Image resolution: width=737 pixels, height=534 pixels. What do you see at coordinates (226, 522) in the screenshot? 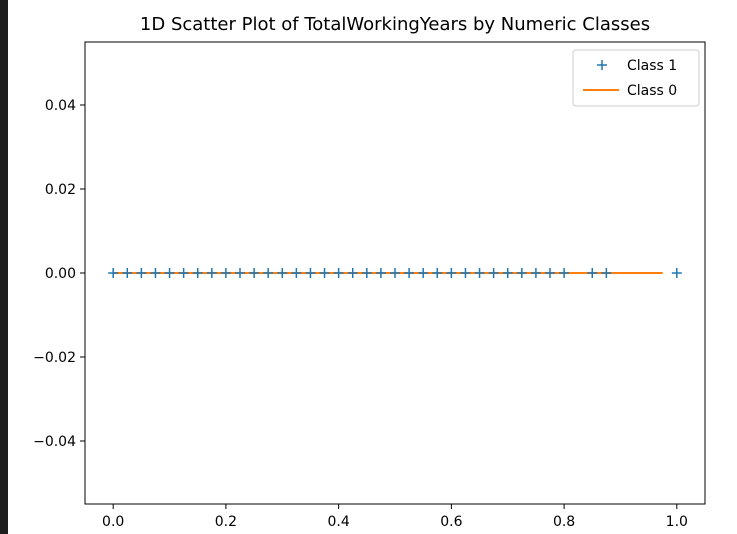
I see `x-tick-label: 0.2` at bounding box center [226, 522].